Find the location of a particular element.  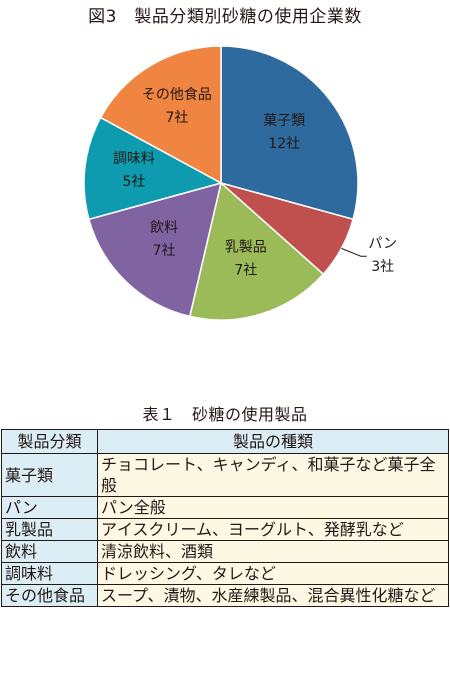

leader-line is located at coordinates (354, 252).